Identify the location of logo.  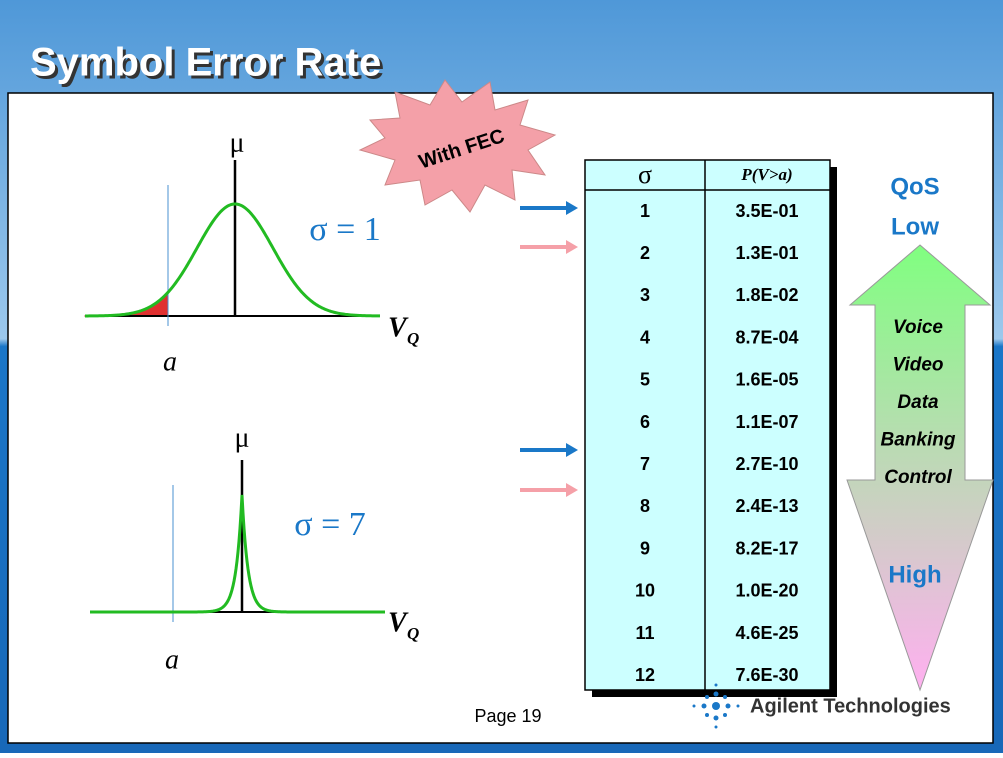
(716, 706).